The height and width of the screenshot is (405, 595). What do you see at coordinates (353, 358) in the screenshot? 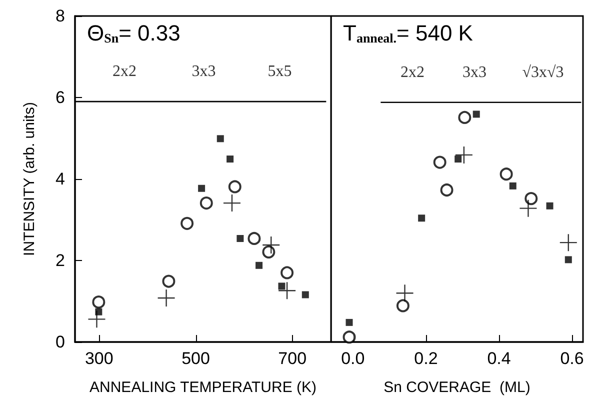
I see `x-tick-label: 0.0` at bounding box center [353, 358].